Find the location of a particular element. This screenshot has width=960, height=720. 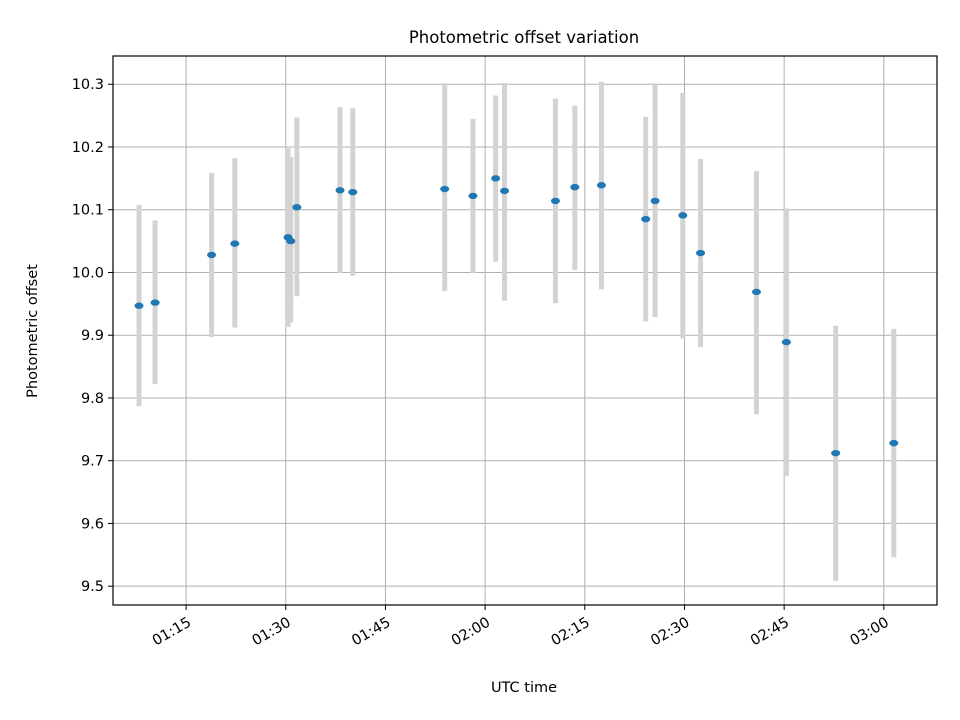

y-tick-label: 9.7 is located at coordinates (92, 462).